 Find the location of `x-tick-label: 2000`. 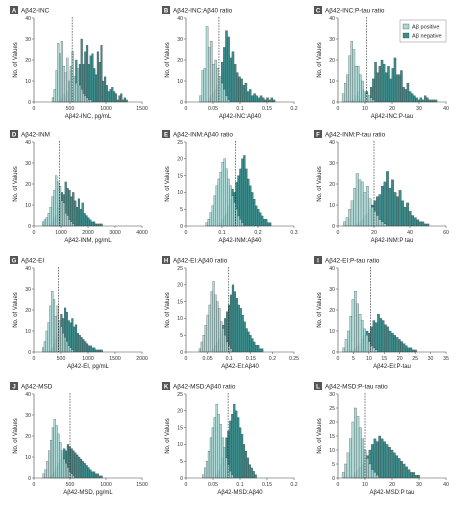

x-tick-label: 2000 is located at coordinates (88, 233).